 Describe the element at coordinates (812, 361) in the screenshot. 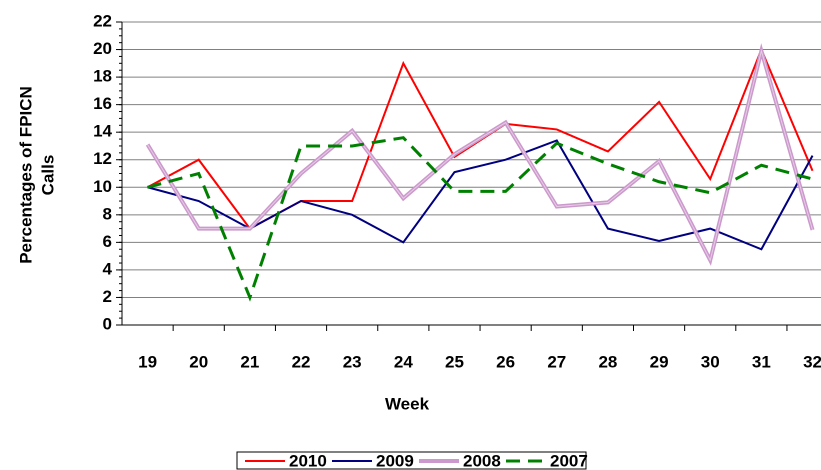

I see `x-tick-label: 32` at that location.